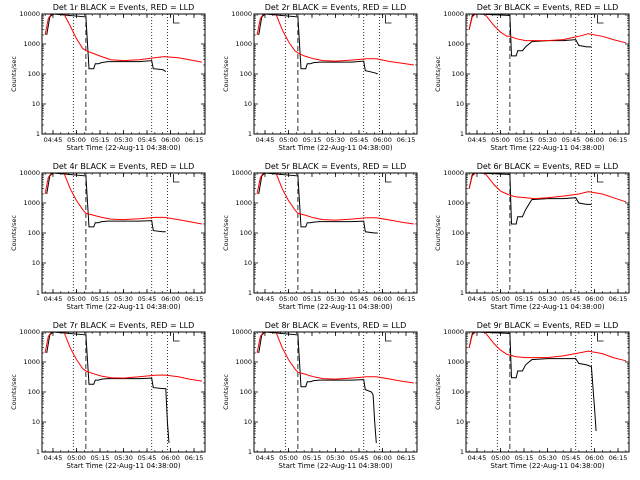  What do you see at coordinates (548, 7) in the screenshot?
I see `panel-title: Det 3r BLACK = Events, RED = LLD` at bounding box center [548, 7].